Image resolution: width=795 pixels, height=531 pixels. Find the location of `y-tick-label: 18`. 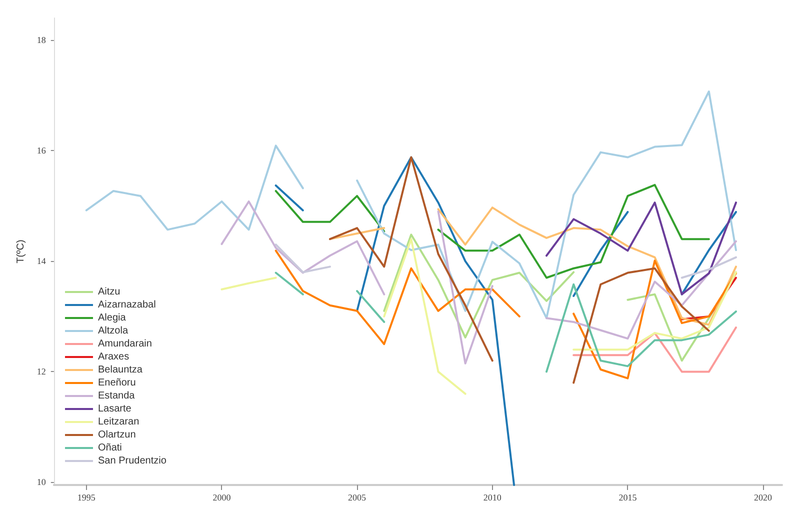

y-tick-label: 18 is located at coordinates (41, 40).